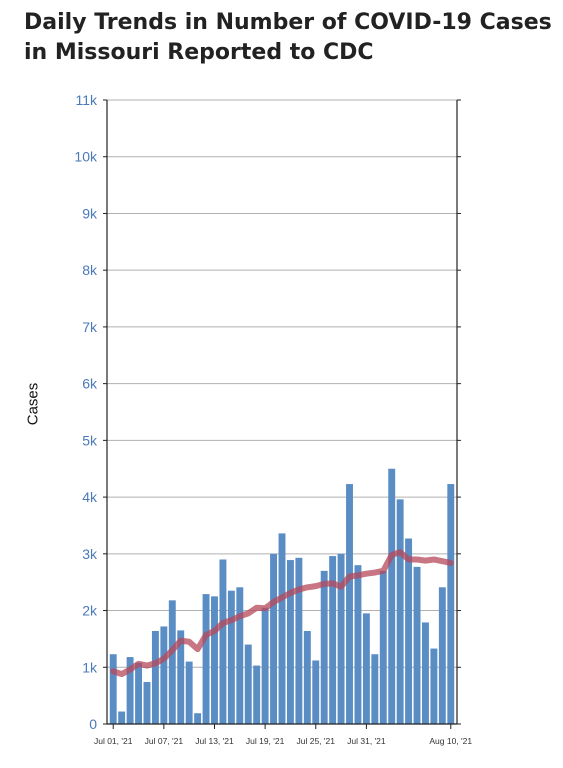  Describe the element at coordinates (90, 440) in the screenshot. I see `y-tick-label: 5k` at that location.